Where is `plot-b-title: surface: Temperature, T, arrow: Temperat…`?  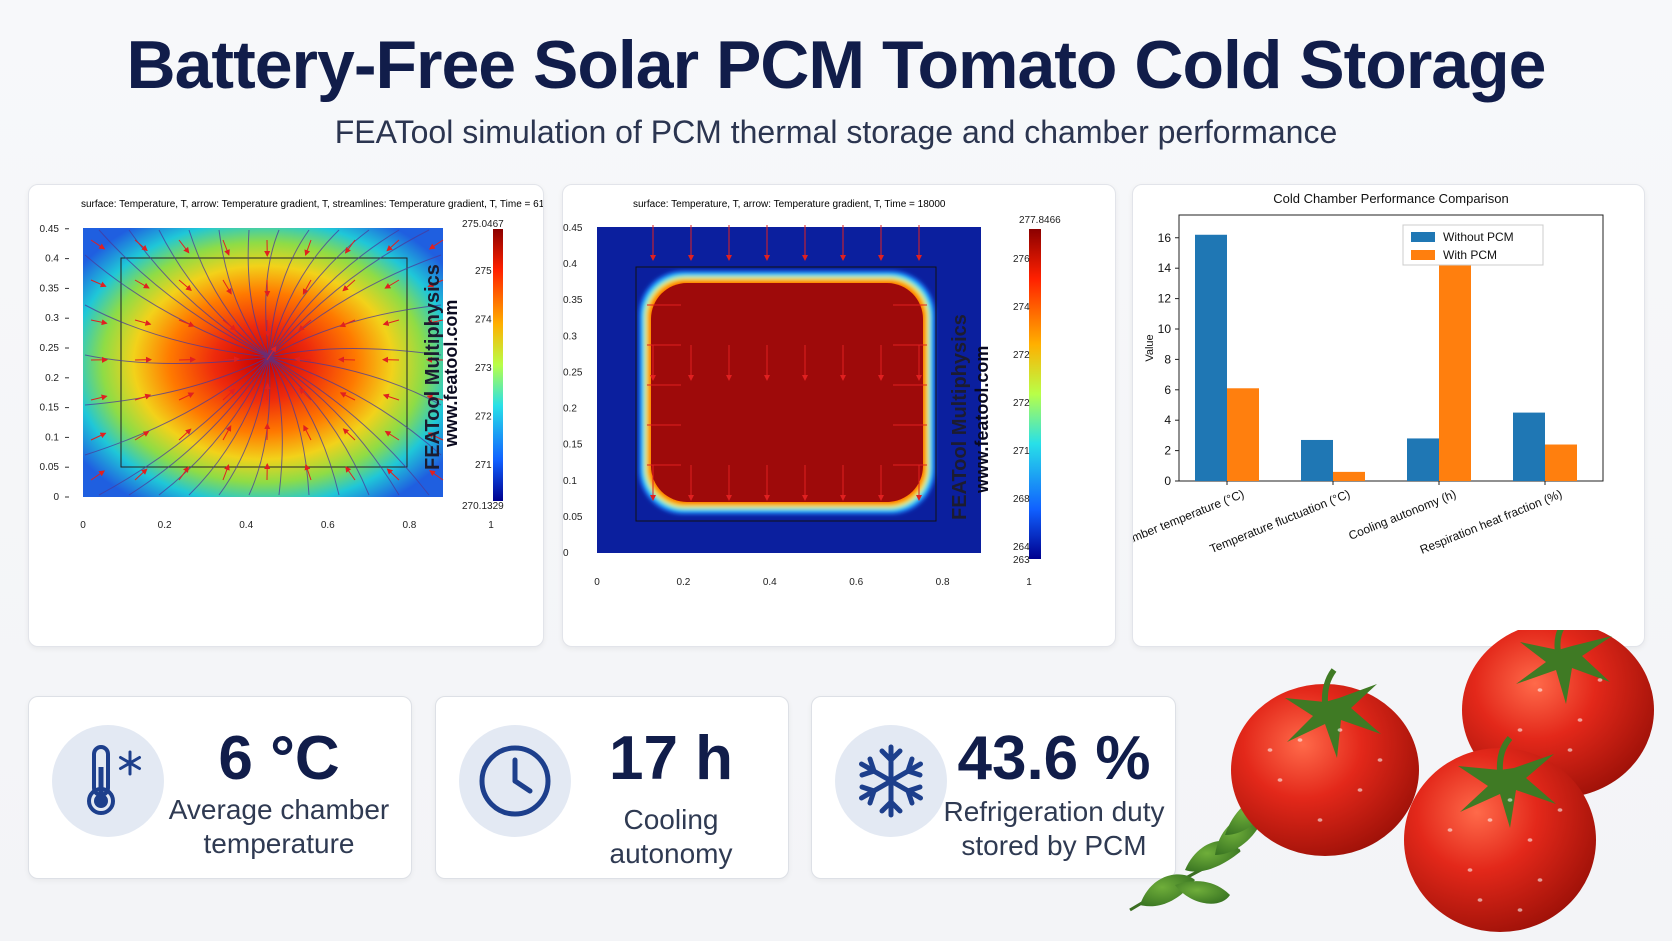
plot-b-title: surface: Temperature, T, arrow: Temperat… is located at coordinates (789, 204).